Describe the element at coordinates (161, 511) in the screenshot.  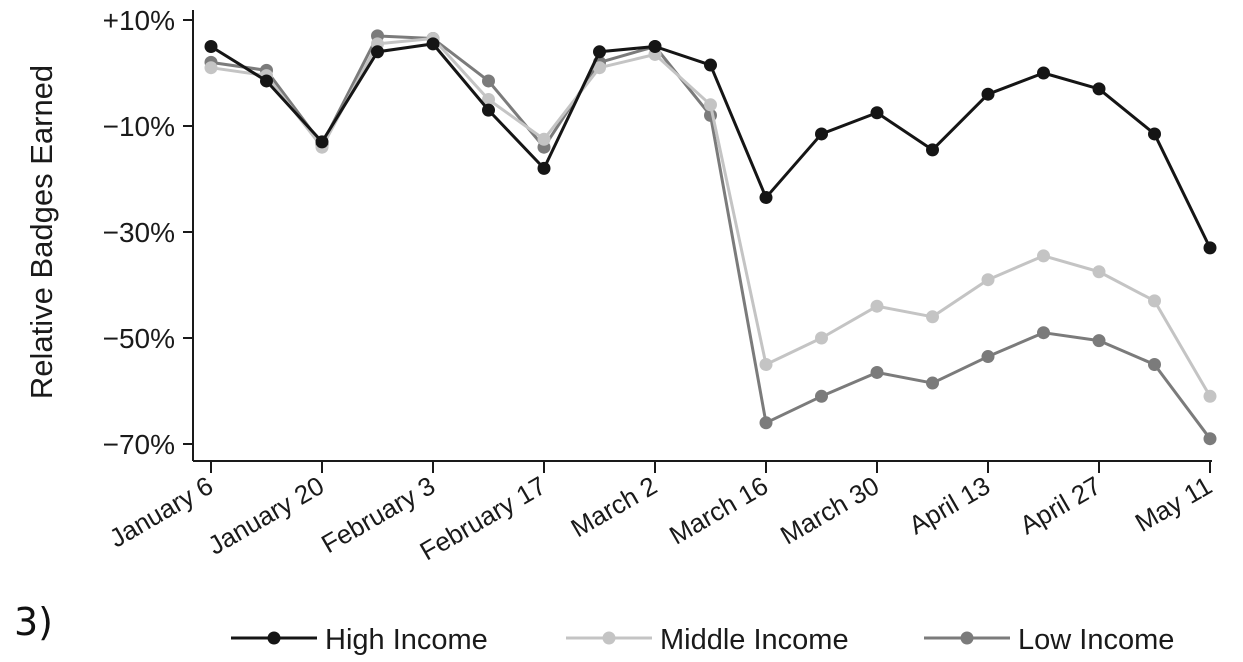
I see `x-tick-label: January 6` at that location.